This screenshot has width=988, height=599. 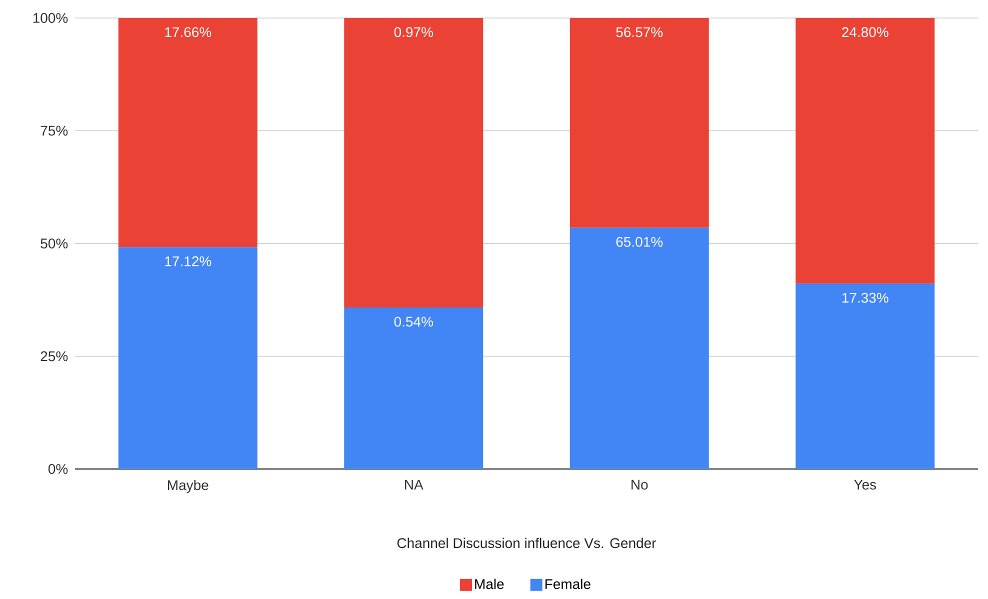 What do you see at coordinates (639, 241) in the screenshot?
I see `annotation: 65.01%` at bounding box center [639, 241].